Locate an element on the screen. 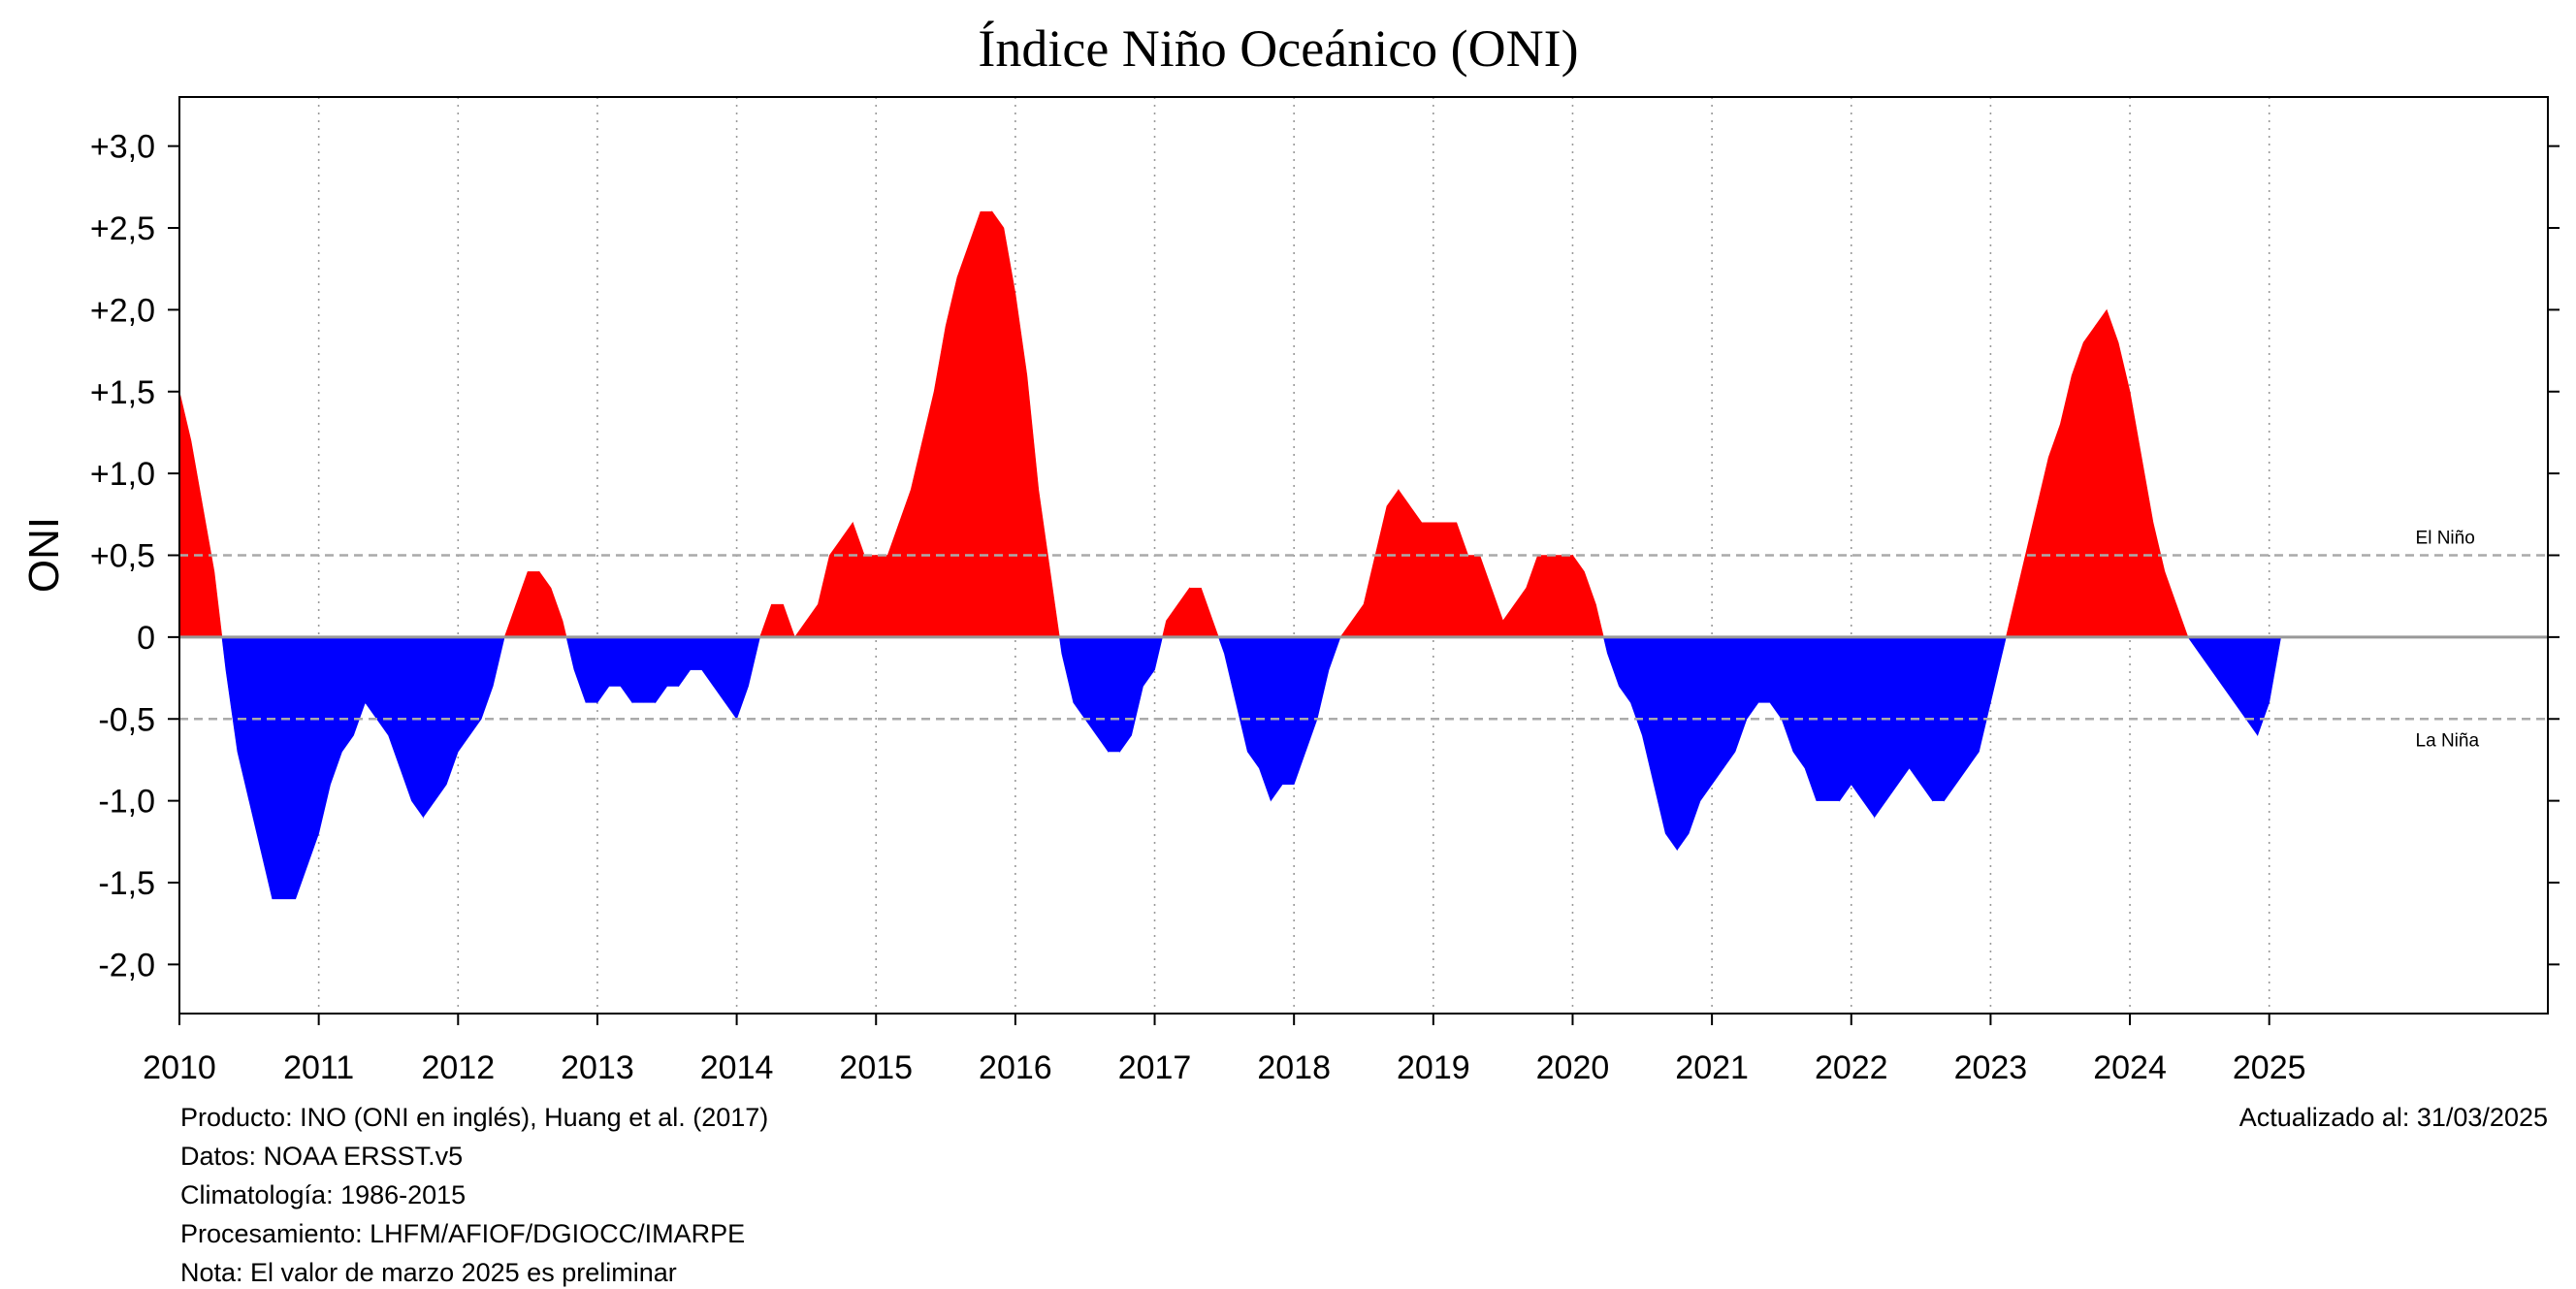 This screenshot has width=2576, height=1289. x-tick-label: 2023 is located at coordinates (1991, 1067).